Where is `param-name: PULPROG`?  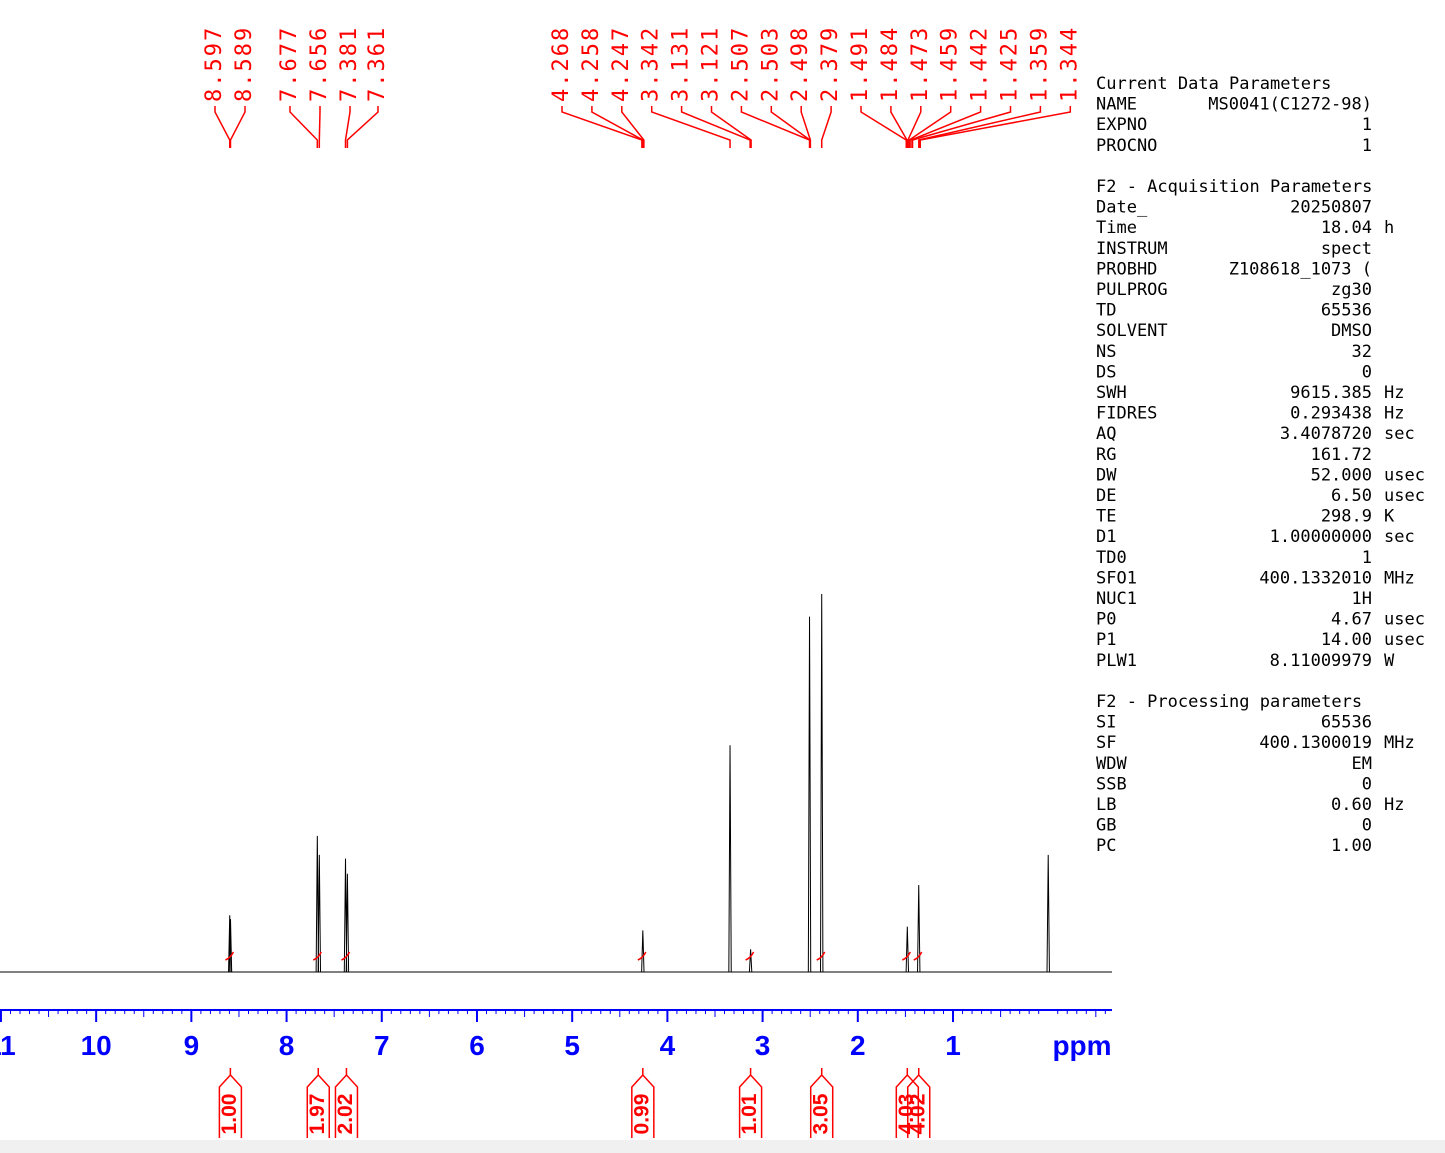
param-name: PULPROG is located at coordinates (1132, 290).